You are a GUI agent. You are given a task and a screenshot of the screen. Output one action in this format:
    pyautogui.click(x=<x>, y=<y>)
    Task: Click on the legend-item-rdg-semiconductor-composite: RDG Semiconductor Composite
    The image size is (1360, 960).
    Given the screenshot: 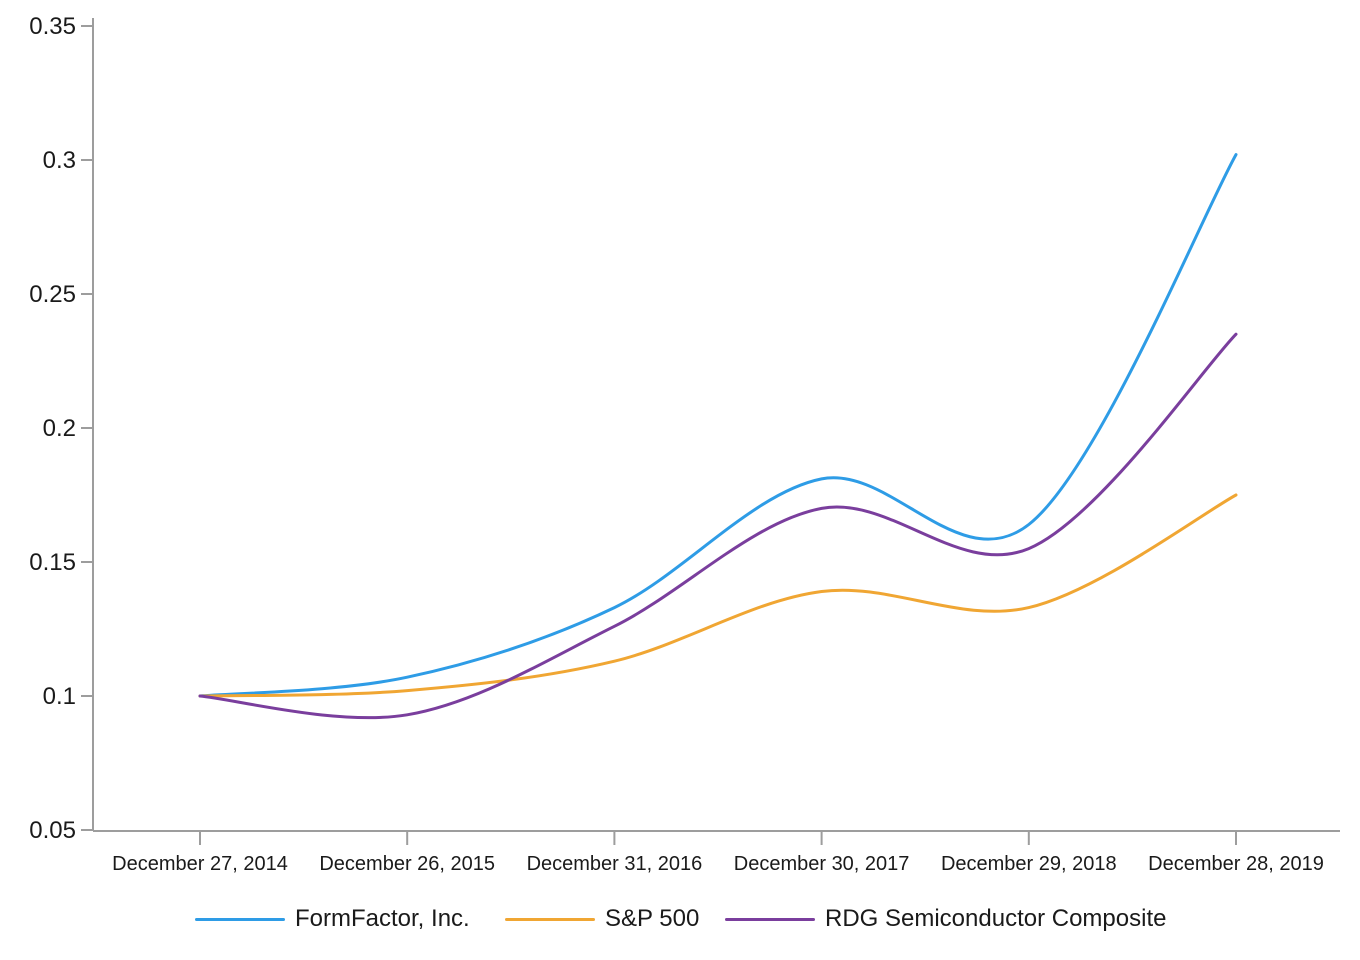 What is the action you would take?
    pyautogui.click(x=945, y=919)
    